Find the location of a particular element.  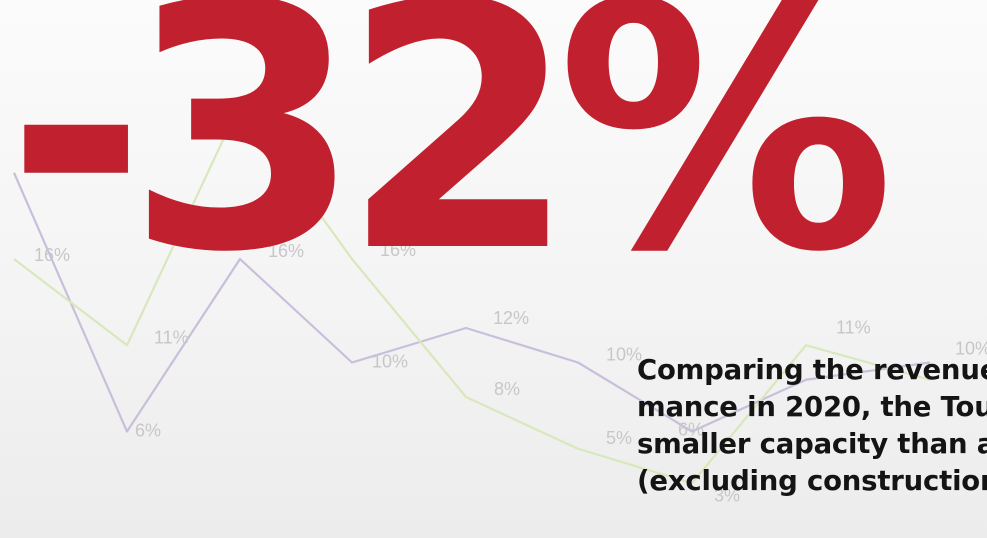

data-label: 3% is located at coordinates (727, 495).